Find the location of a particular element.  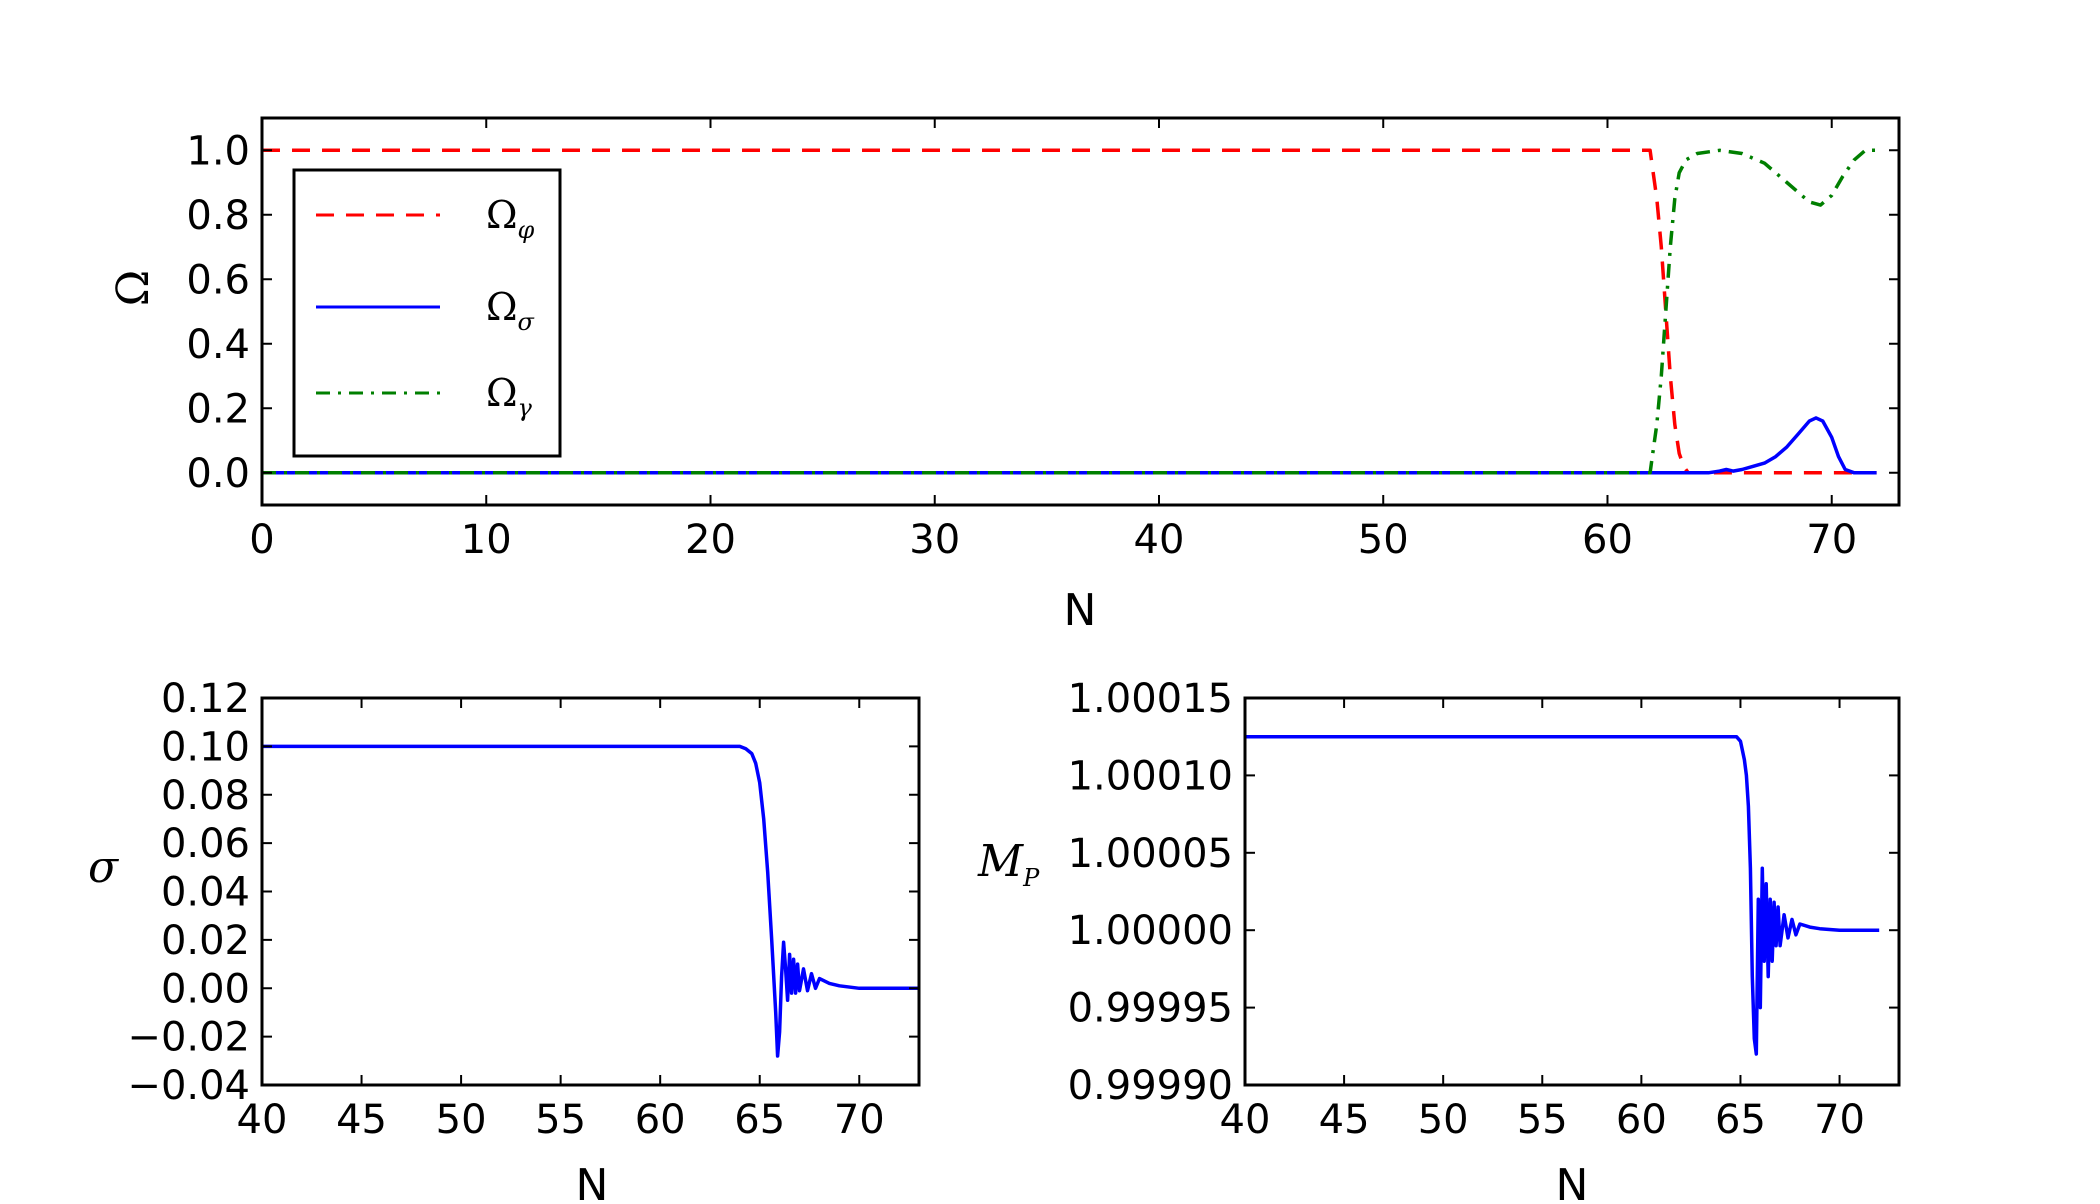

legend-label-omega-phi: Ωφ is located at coordinates (510, 218).